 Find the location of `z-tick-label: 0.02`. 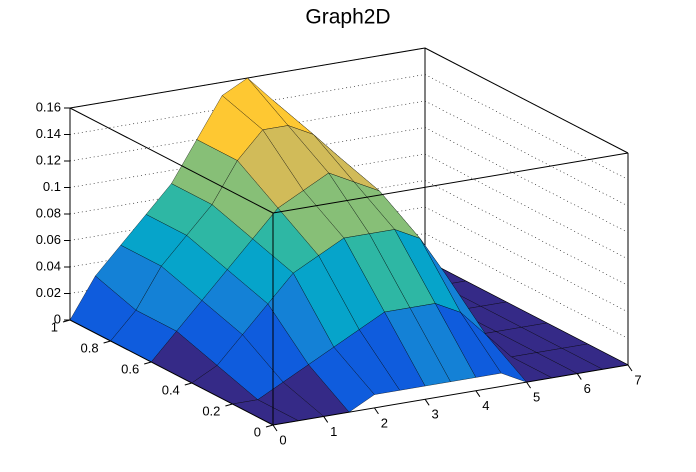

z-tick-label: 0.02 is located at coordinates (48, 292).